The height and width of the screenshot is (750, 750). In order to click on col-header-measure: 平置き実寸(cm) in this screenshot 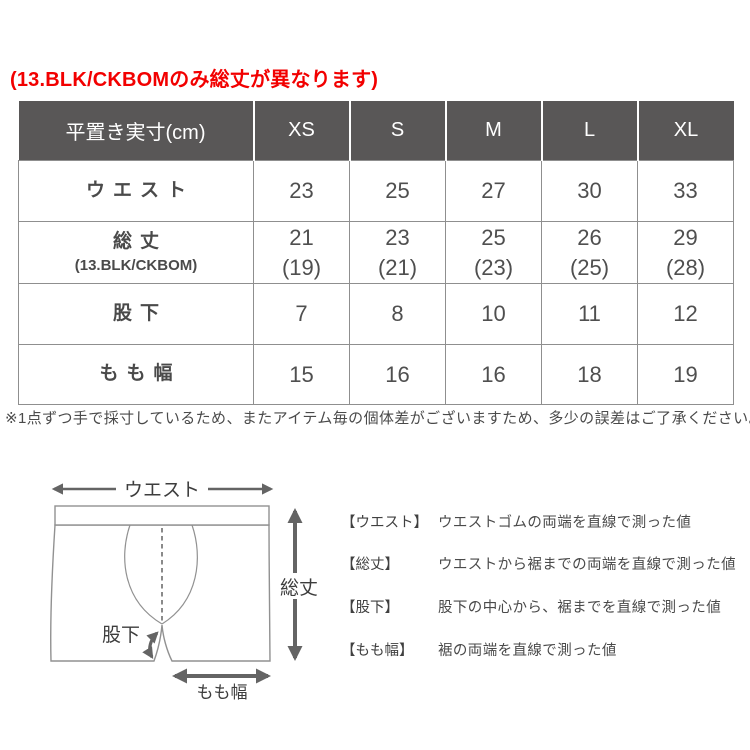, I will do `click(136, 131)`.